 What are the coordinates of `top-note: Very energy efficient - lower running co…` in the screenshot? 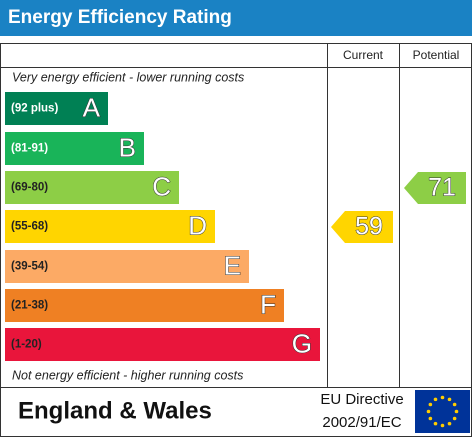 It's located at (128, 77).